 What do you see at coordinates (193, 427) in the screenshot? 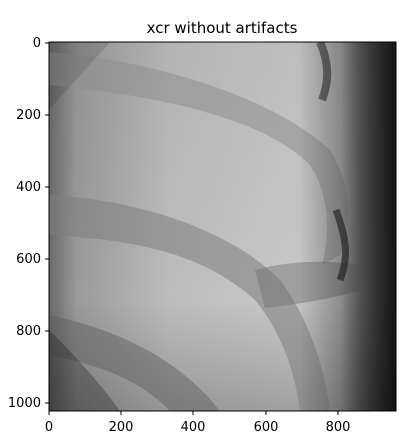
I see `x-tick-label: 400` at bounding box center [193, 427].